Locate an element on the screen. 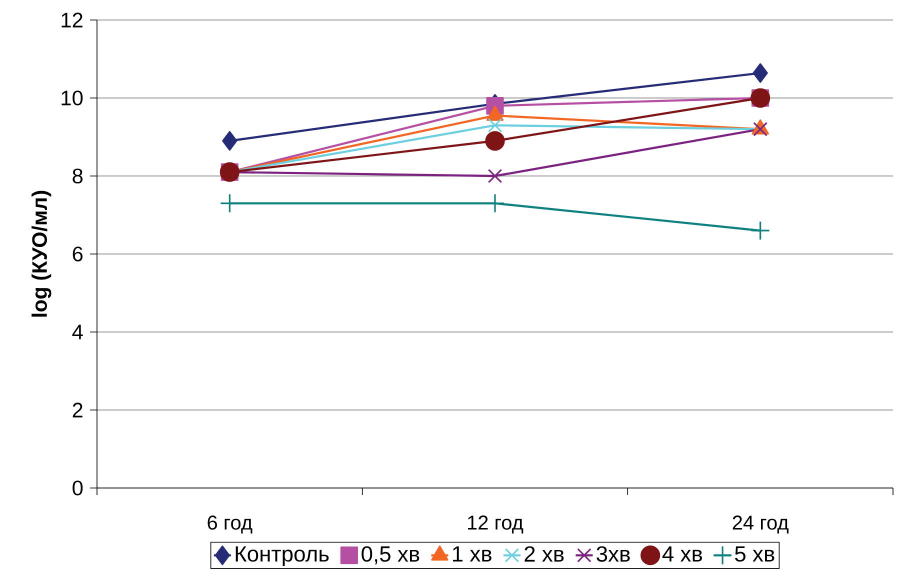  y-tick-label: 0 is located at coordinates (77, 488).